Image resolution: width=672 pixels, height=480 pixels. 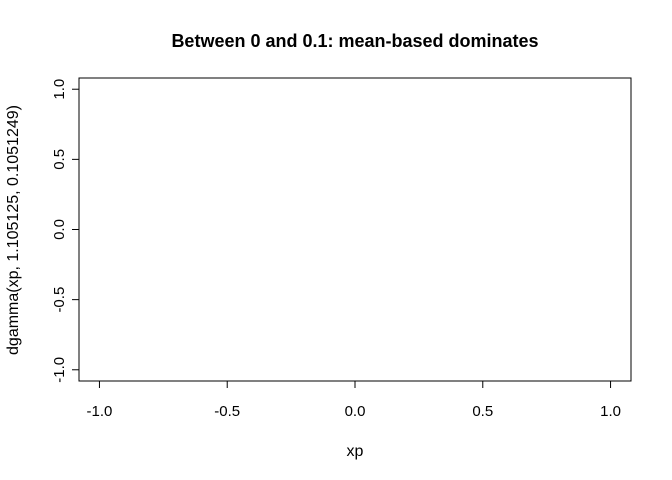 I want to click on x-tick-label: 0.5, so click(x=482, y=411).